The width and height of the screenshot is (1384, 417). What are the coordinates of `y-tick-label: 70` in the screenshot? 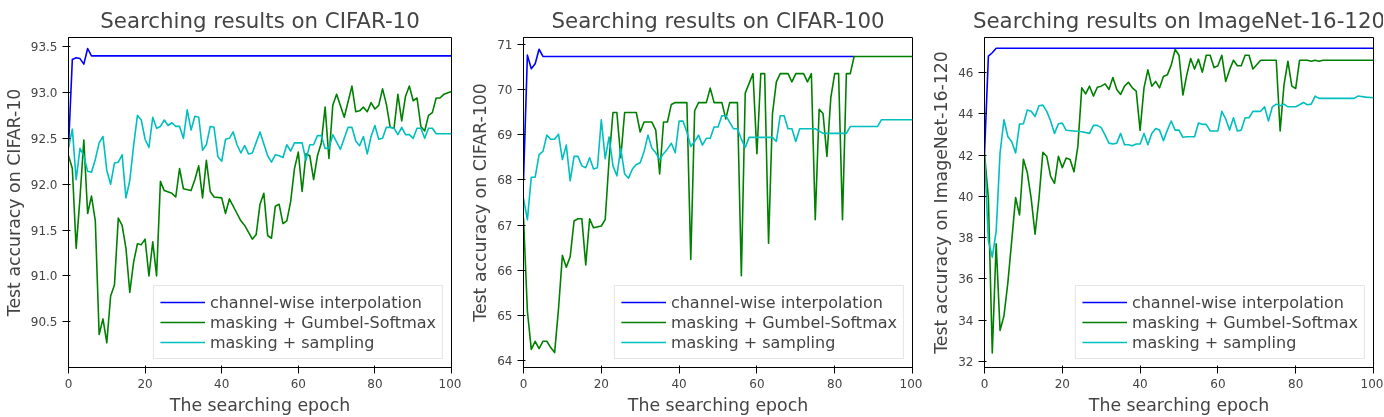 It's located at (505, 89).